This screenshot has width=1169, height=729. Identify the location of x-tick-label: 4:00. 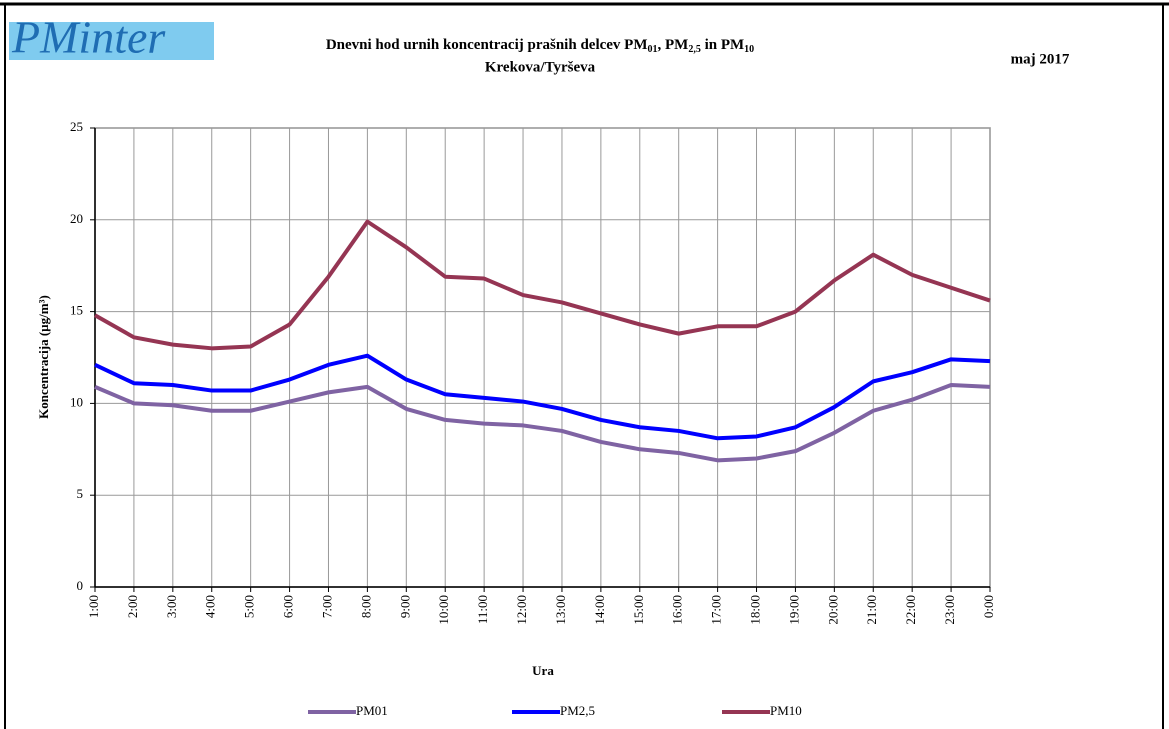
(210, 606).